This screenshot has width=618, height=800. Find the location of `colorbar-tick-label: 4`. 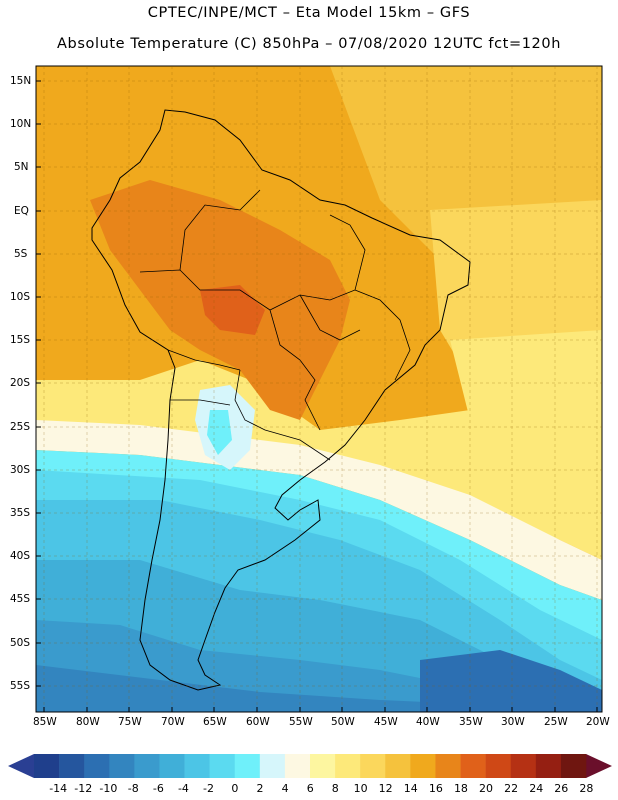

colorbar-tick-label: 4 is located at coordinates (285, 788).